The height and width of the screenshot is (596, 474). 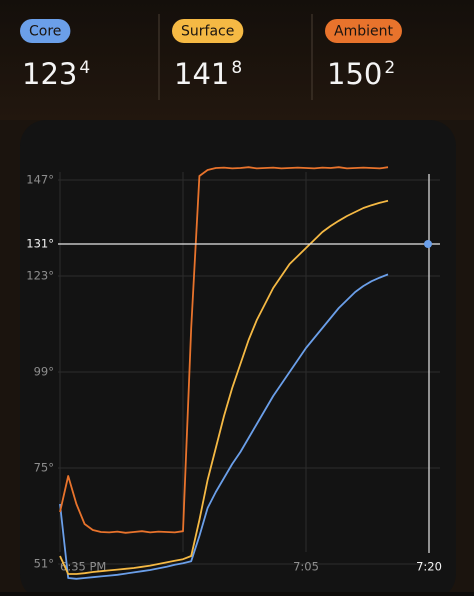 I want to click on crosshair-x-label: 7:20, so click(x=429, y=567).